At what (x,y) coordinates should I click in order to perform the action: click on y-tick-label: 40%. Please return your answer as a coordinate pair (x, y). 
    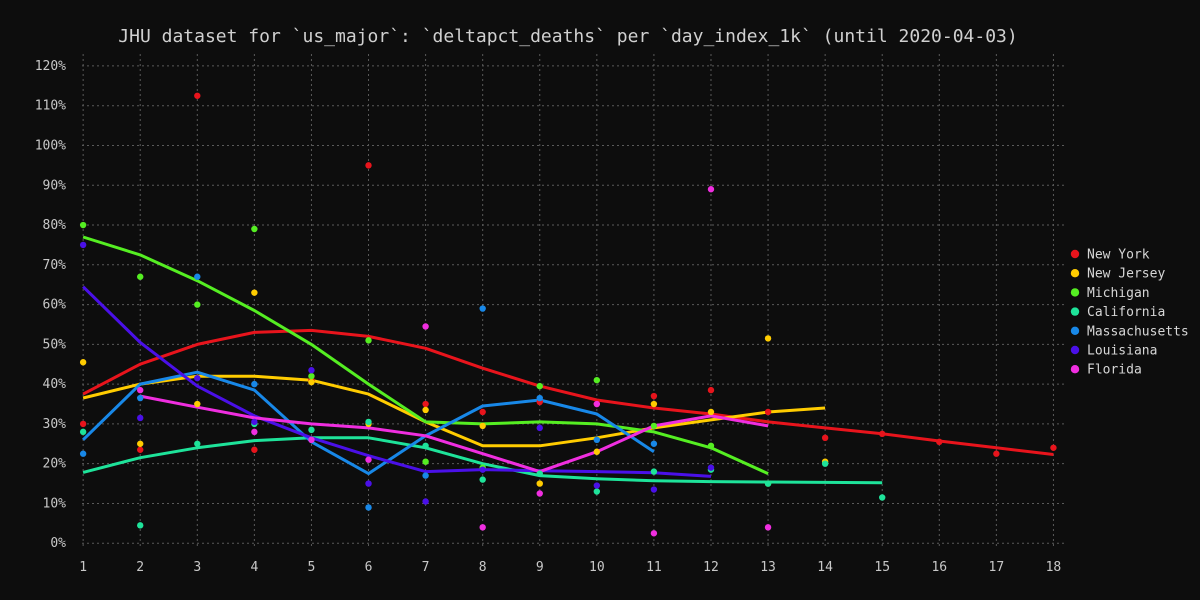
    Looking at the image, I should click on (55, 384).